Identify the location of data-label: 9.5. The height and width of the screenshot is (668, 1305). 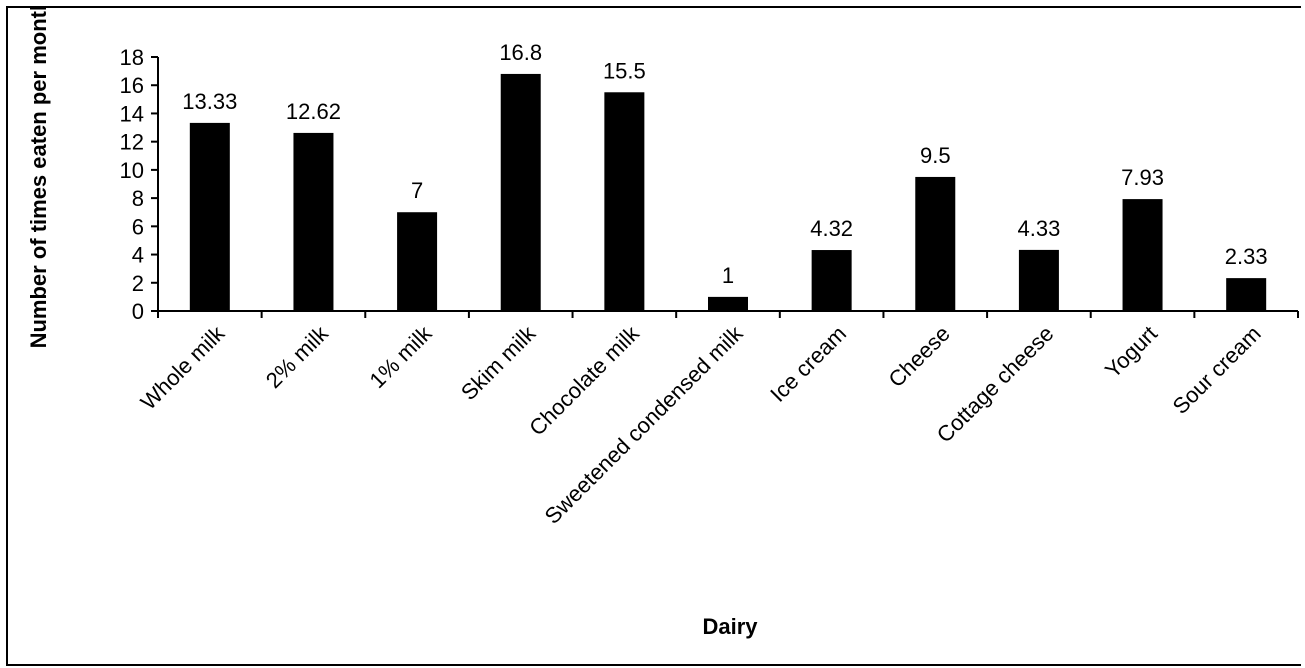
(935, 155).